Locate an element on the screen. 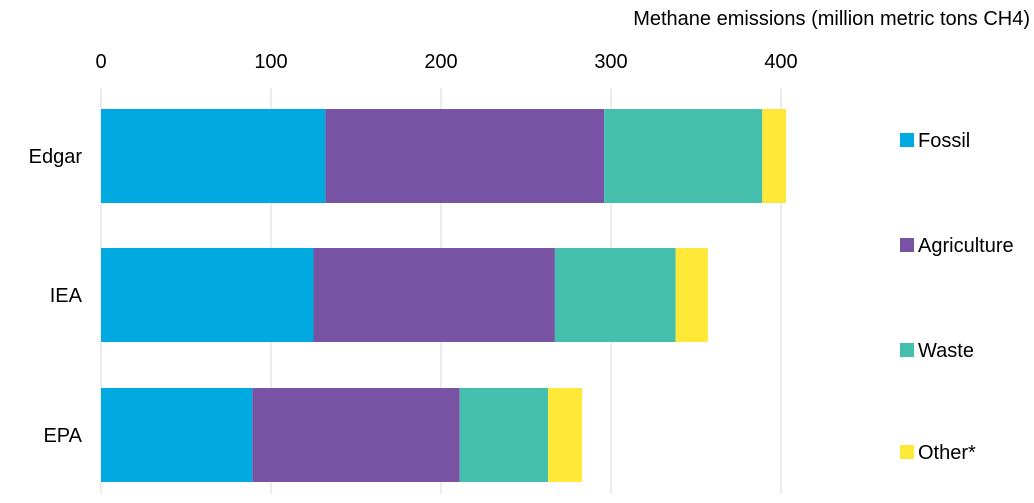 The width and height of the screenshot is (1034, 503). legend-swatch-agriculture is located at coordinates (907, 245).